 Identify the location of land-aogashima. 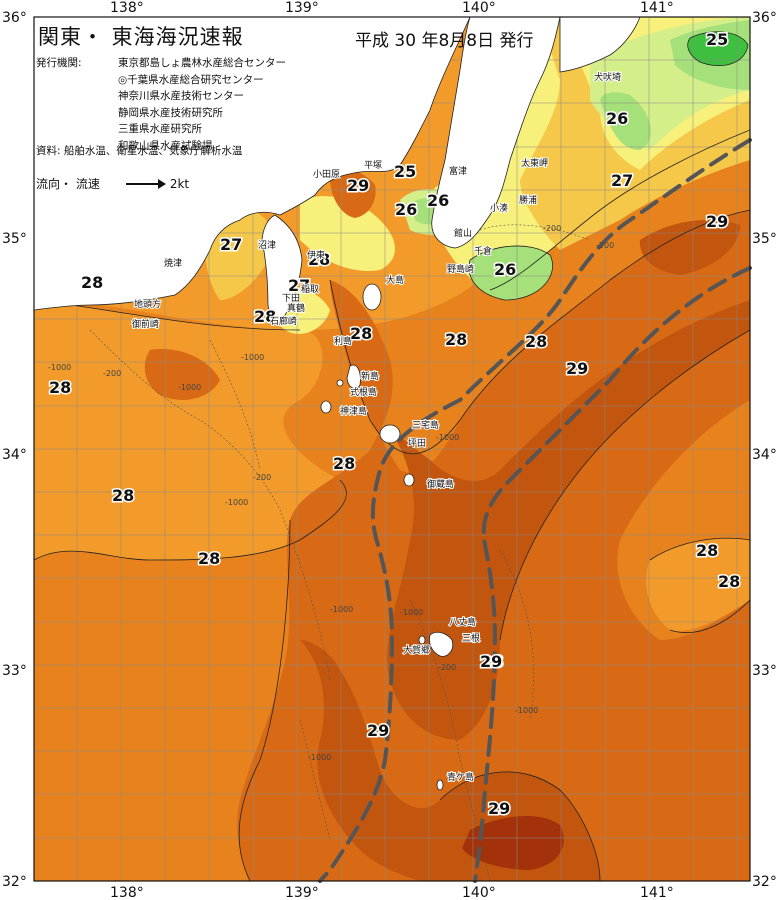
(440, 785).